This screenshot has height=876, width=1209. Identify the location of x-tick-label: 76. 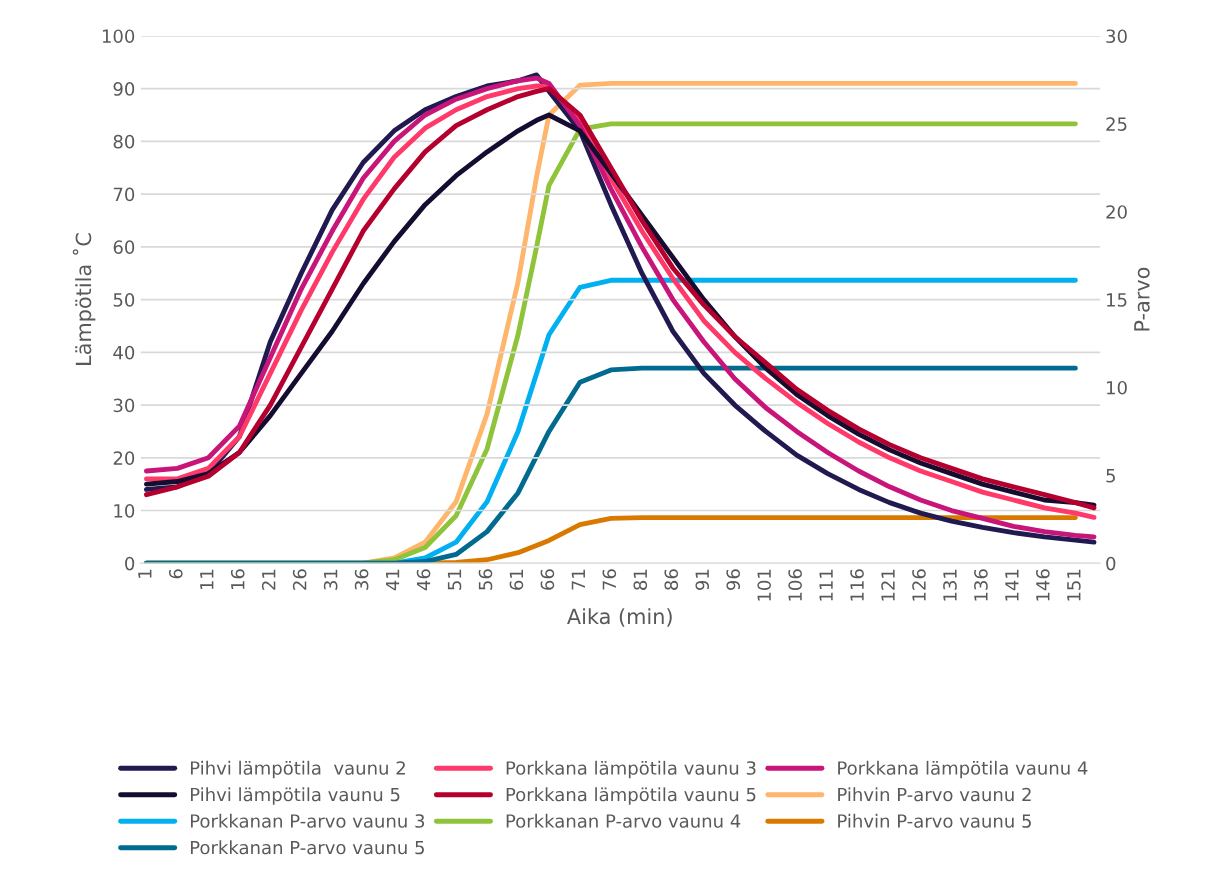
(609, 579).